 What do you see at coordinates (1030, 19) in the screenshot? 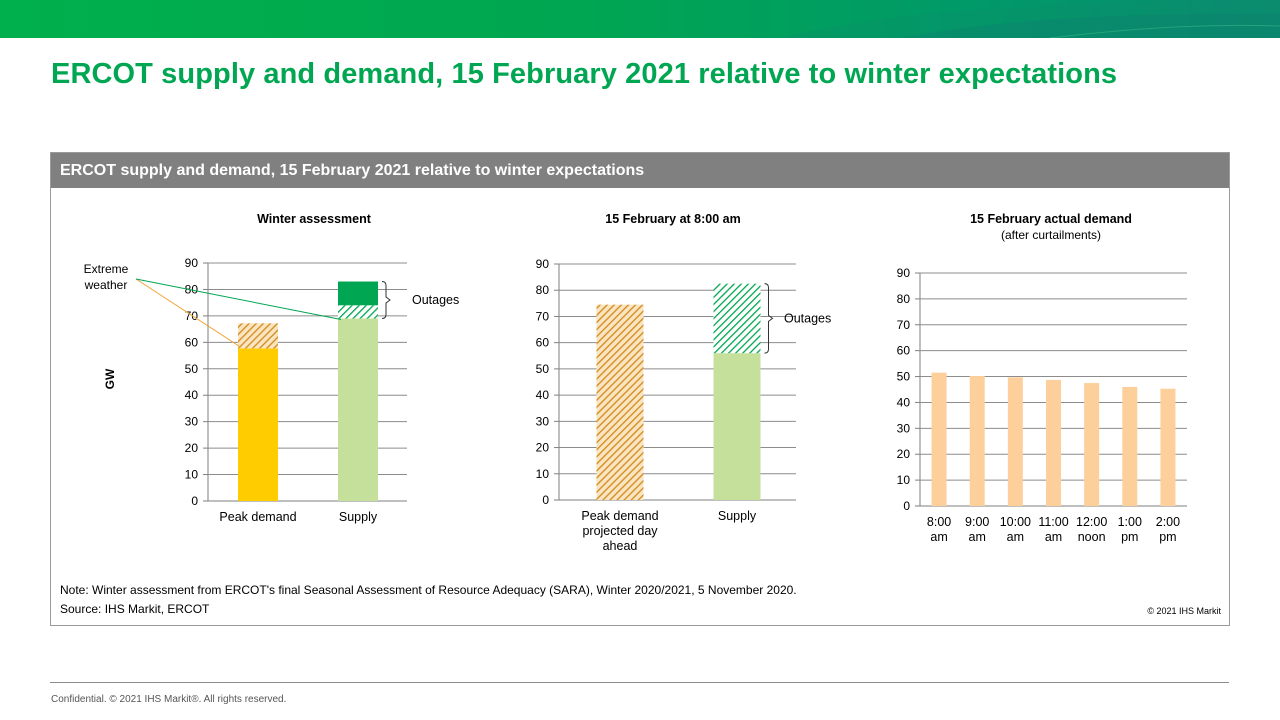
I see `banner-wave-graphic` at bounding box center [1030, 19].